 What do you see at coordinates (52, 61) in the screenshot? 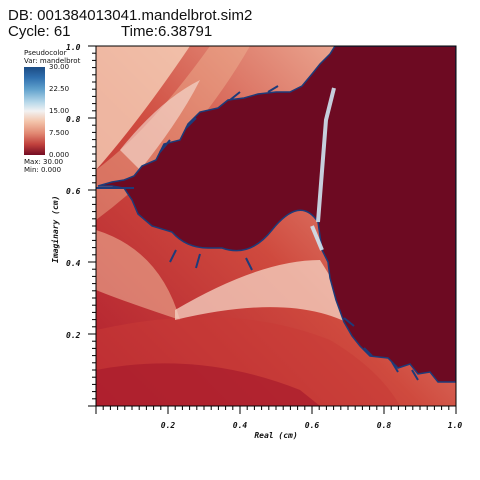
I see `legend-variable: Var: mandelbrot` at bounding box center [52, 61].